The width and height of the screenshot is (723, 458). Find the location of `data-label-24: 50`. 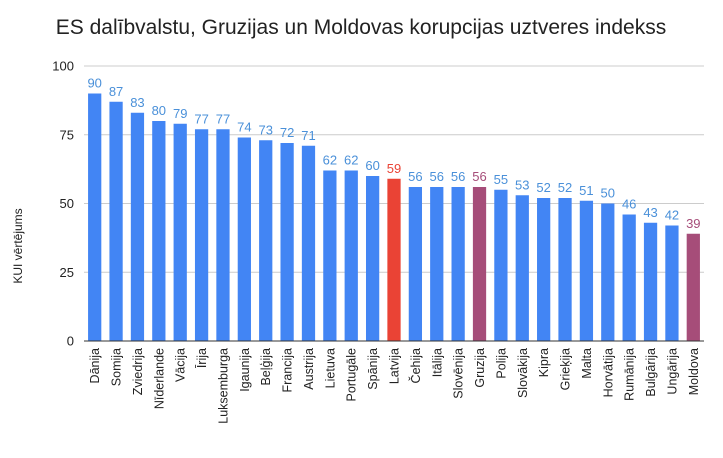

data-label-24: 50 is located at coordinates (608, 193).